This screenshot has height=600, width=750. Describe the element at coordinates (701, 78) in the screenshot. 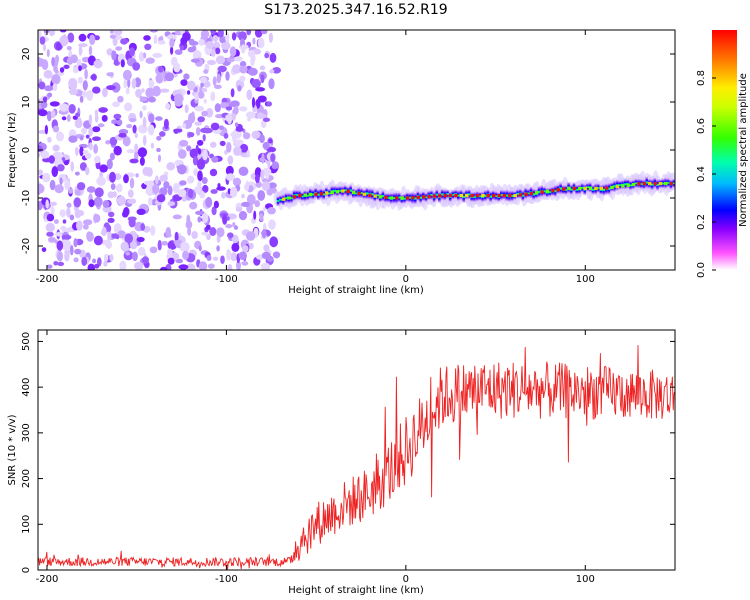

I see `colorbar-tick-label: 0.8` at that location.